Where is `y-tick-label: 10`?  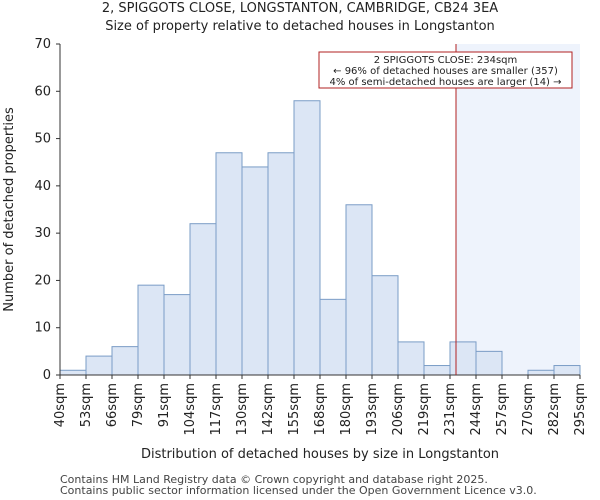 y-tick-label: 10 is located at coordinates (42, 328).